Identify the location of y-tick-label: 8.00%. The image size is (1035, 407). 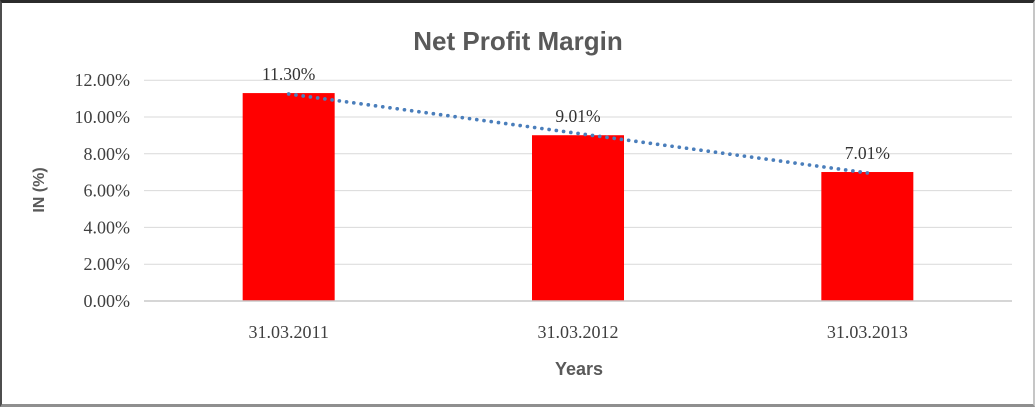
(107, 154).